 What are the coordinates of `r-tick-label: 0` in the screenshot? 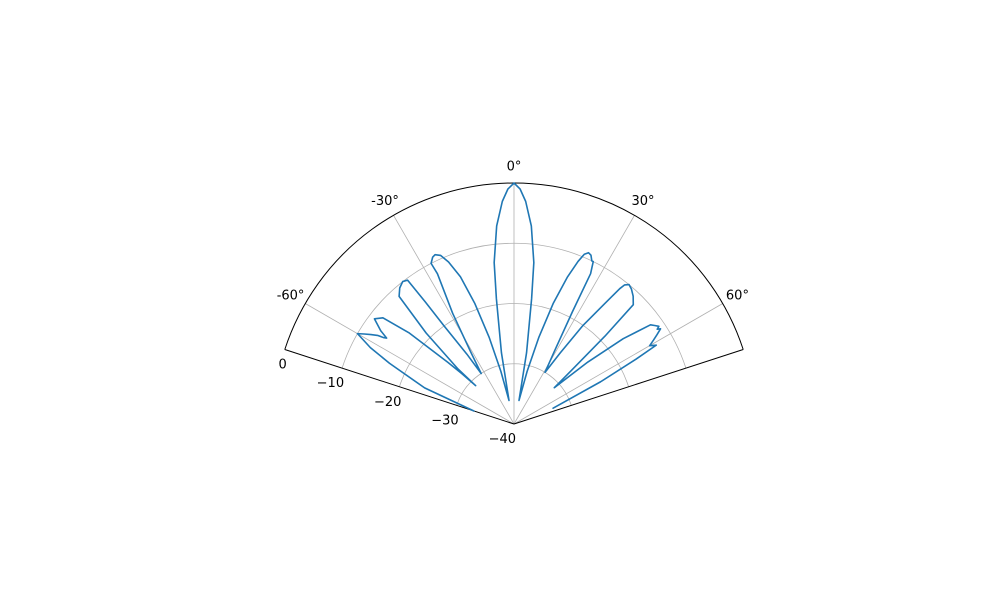 It's located at (283, 365).